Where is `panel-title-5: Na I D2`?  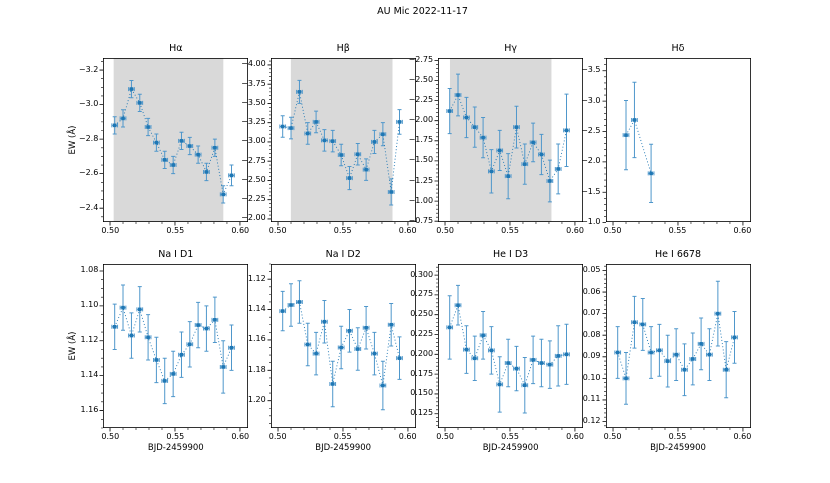
panel-title-5: Na I D2 is located at coordinates (343, 254).